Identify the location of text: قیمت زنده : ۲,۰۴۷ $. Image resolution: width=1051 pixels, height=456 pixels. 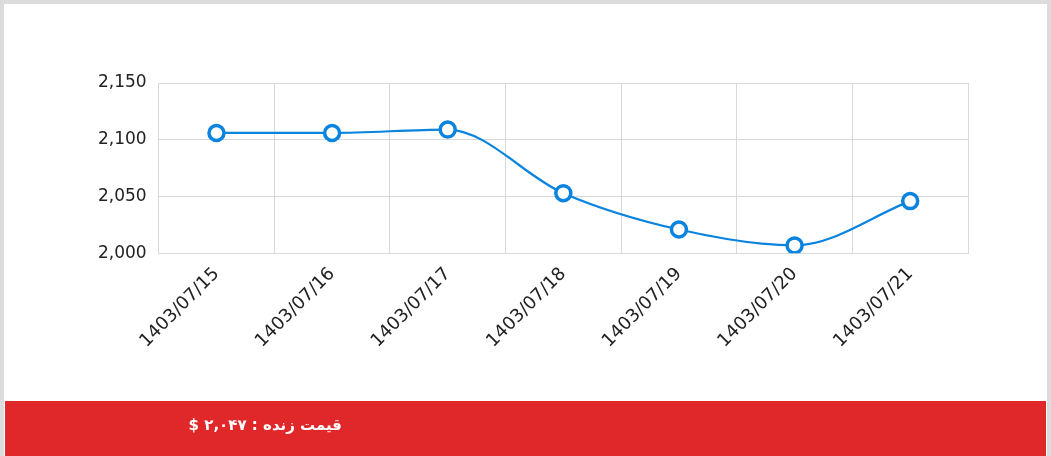
(265, 425).